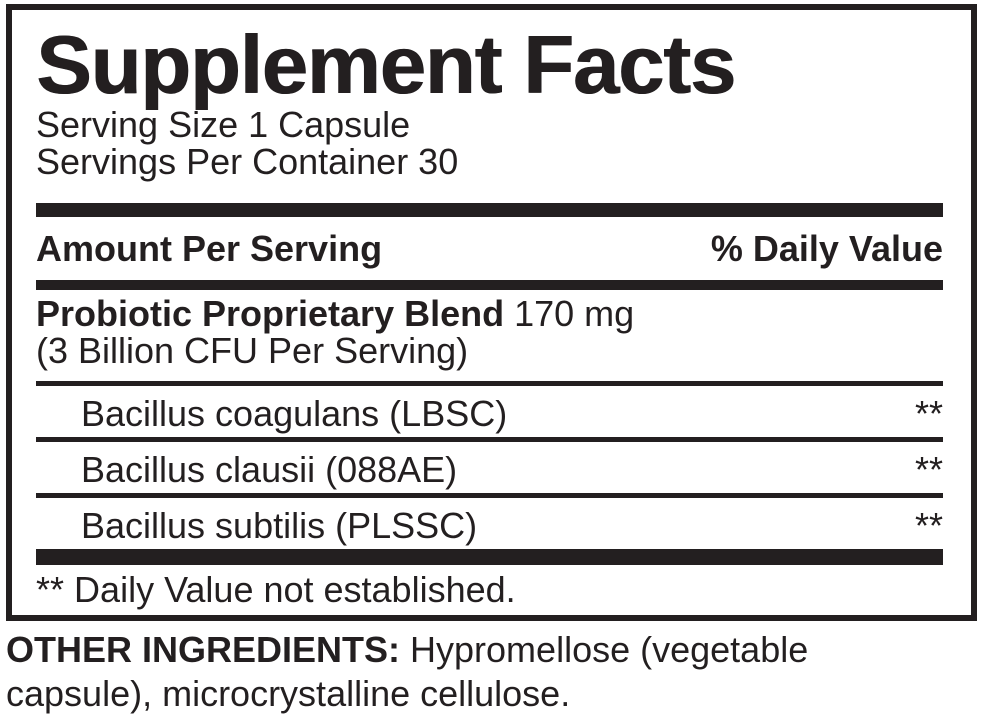  I want to click on ingredient-row: Bacillus coagulans (LBSC) **, so click(489, 411).